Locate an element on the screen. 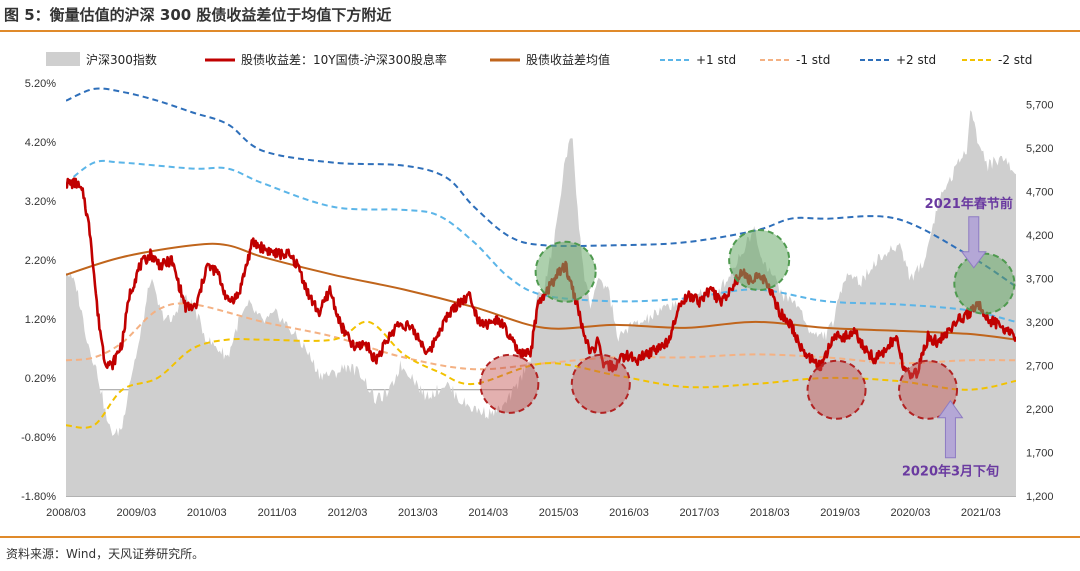 The height and width of the screenshot is (571, 1080). y-right-tick-label: 2,700 is located at coordinates (1040, 367).